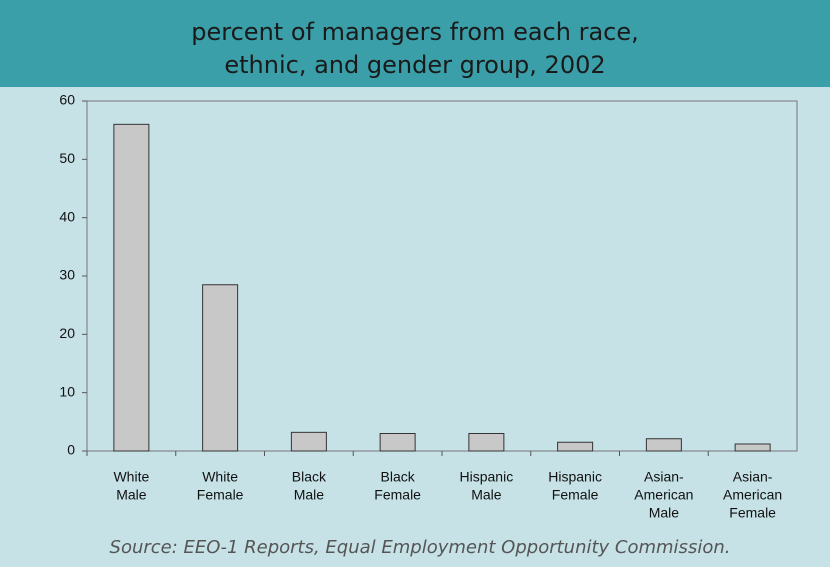 This screenshot has width=830, height=567. Describe the element at coordinates (67, 333) in the screenshot. I see `y-tick-label: 20` at that location.